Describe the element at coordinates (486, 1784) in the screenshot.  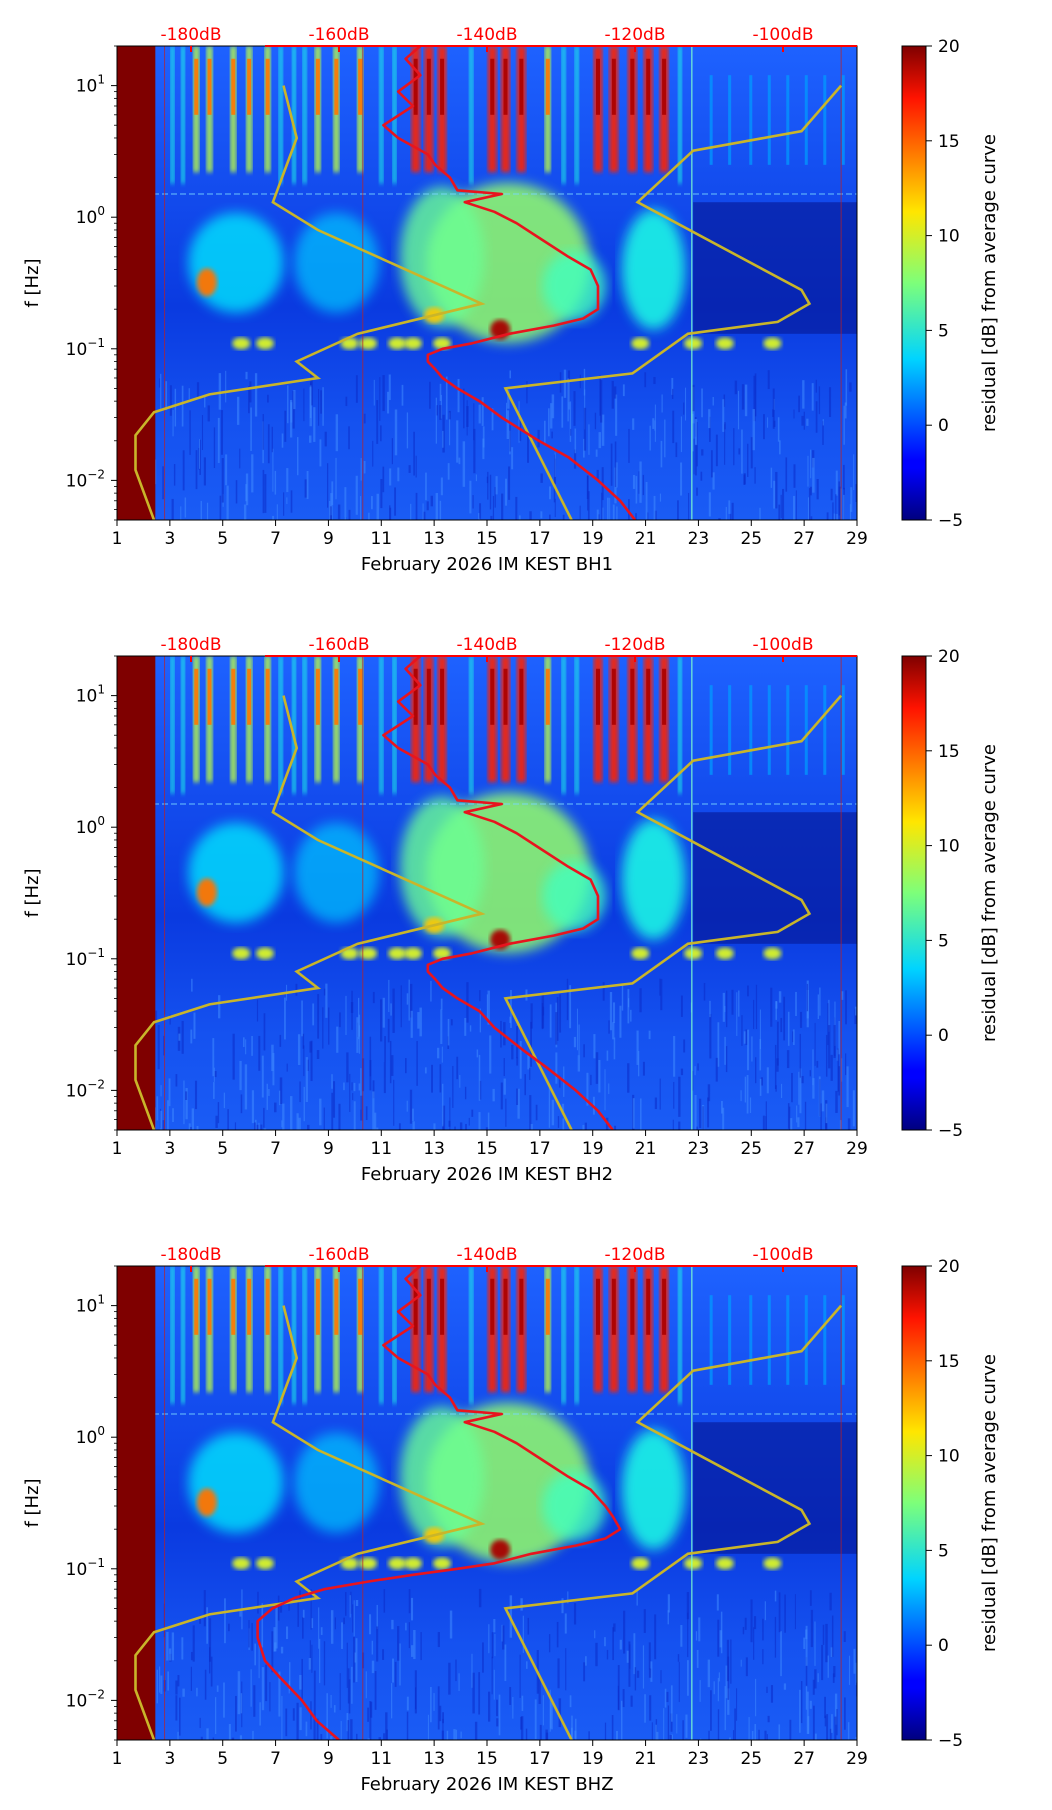
I see `x-axis-label: February 2026 IM KEST BHZ` at that location.